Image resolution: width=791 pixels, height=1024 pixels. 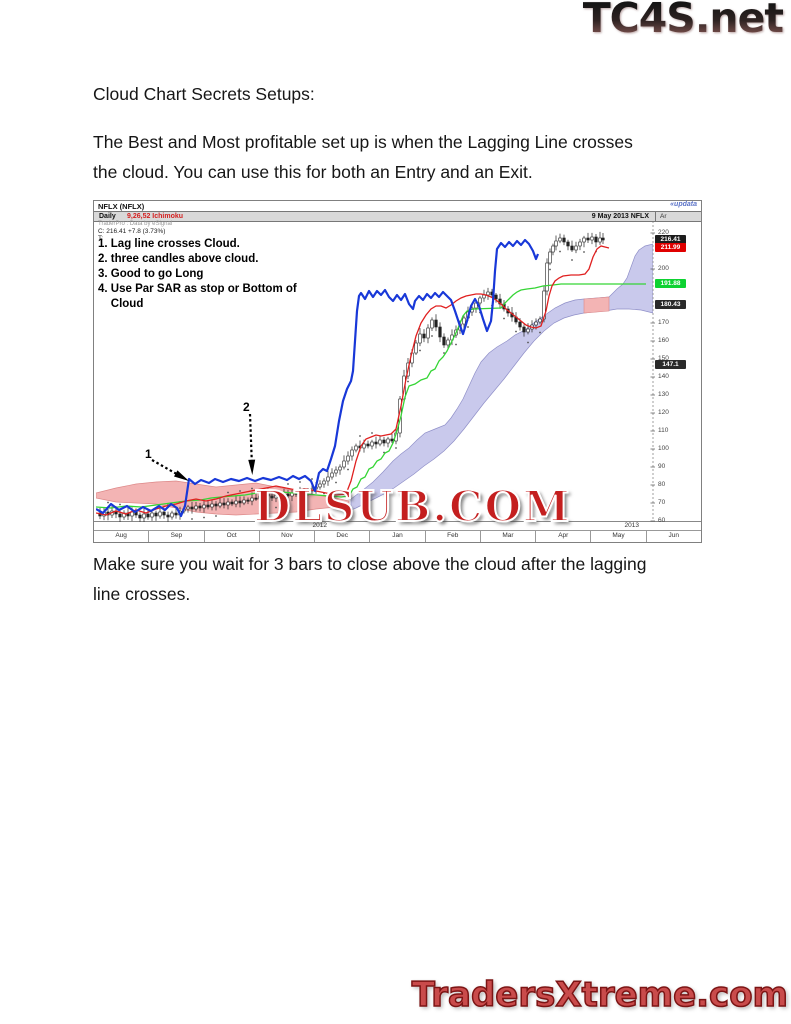 I want to click on annotation-line: 1. Lag line crosses Cloud., so click(x=169, y=244).